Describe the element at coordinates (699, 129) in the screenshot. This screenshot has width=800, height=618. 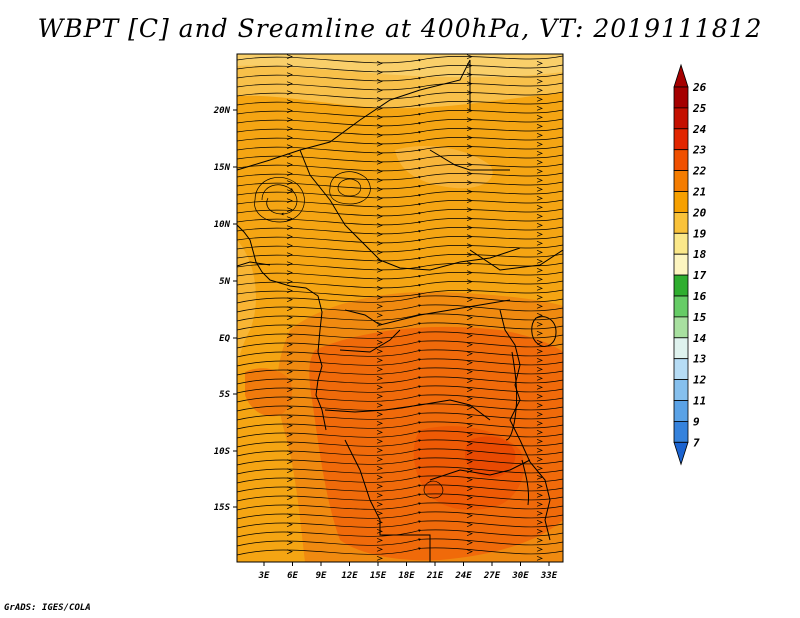
I see `colorbar-label: 24` at that location.